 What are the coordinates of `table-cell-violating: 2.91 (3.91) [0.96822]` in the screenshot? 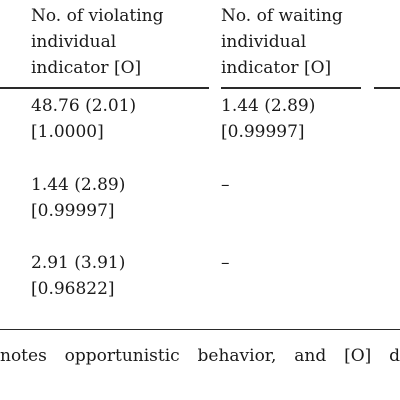 It's located at (78, 276).